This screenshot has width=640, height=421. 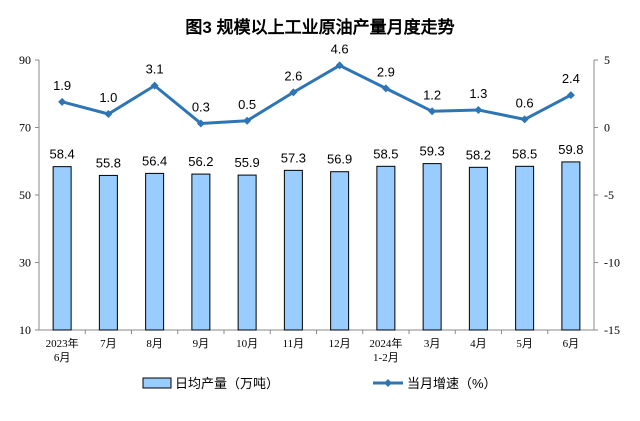 What do you see at coordinates (432, 94) in the screenshot?
I see `line-label: 1.2` at bounding box center [432, 94].